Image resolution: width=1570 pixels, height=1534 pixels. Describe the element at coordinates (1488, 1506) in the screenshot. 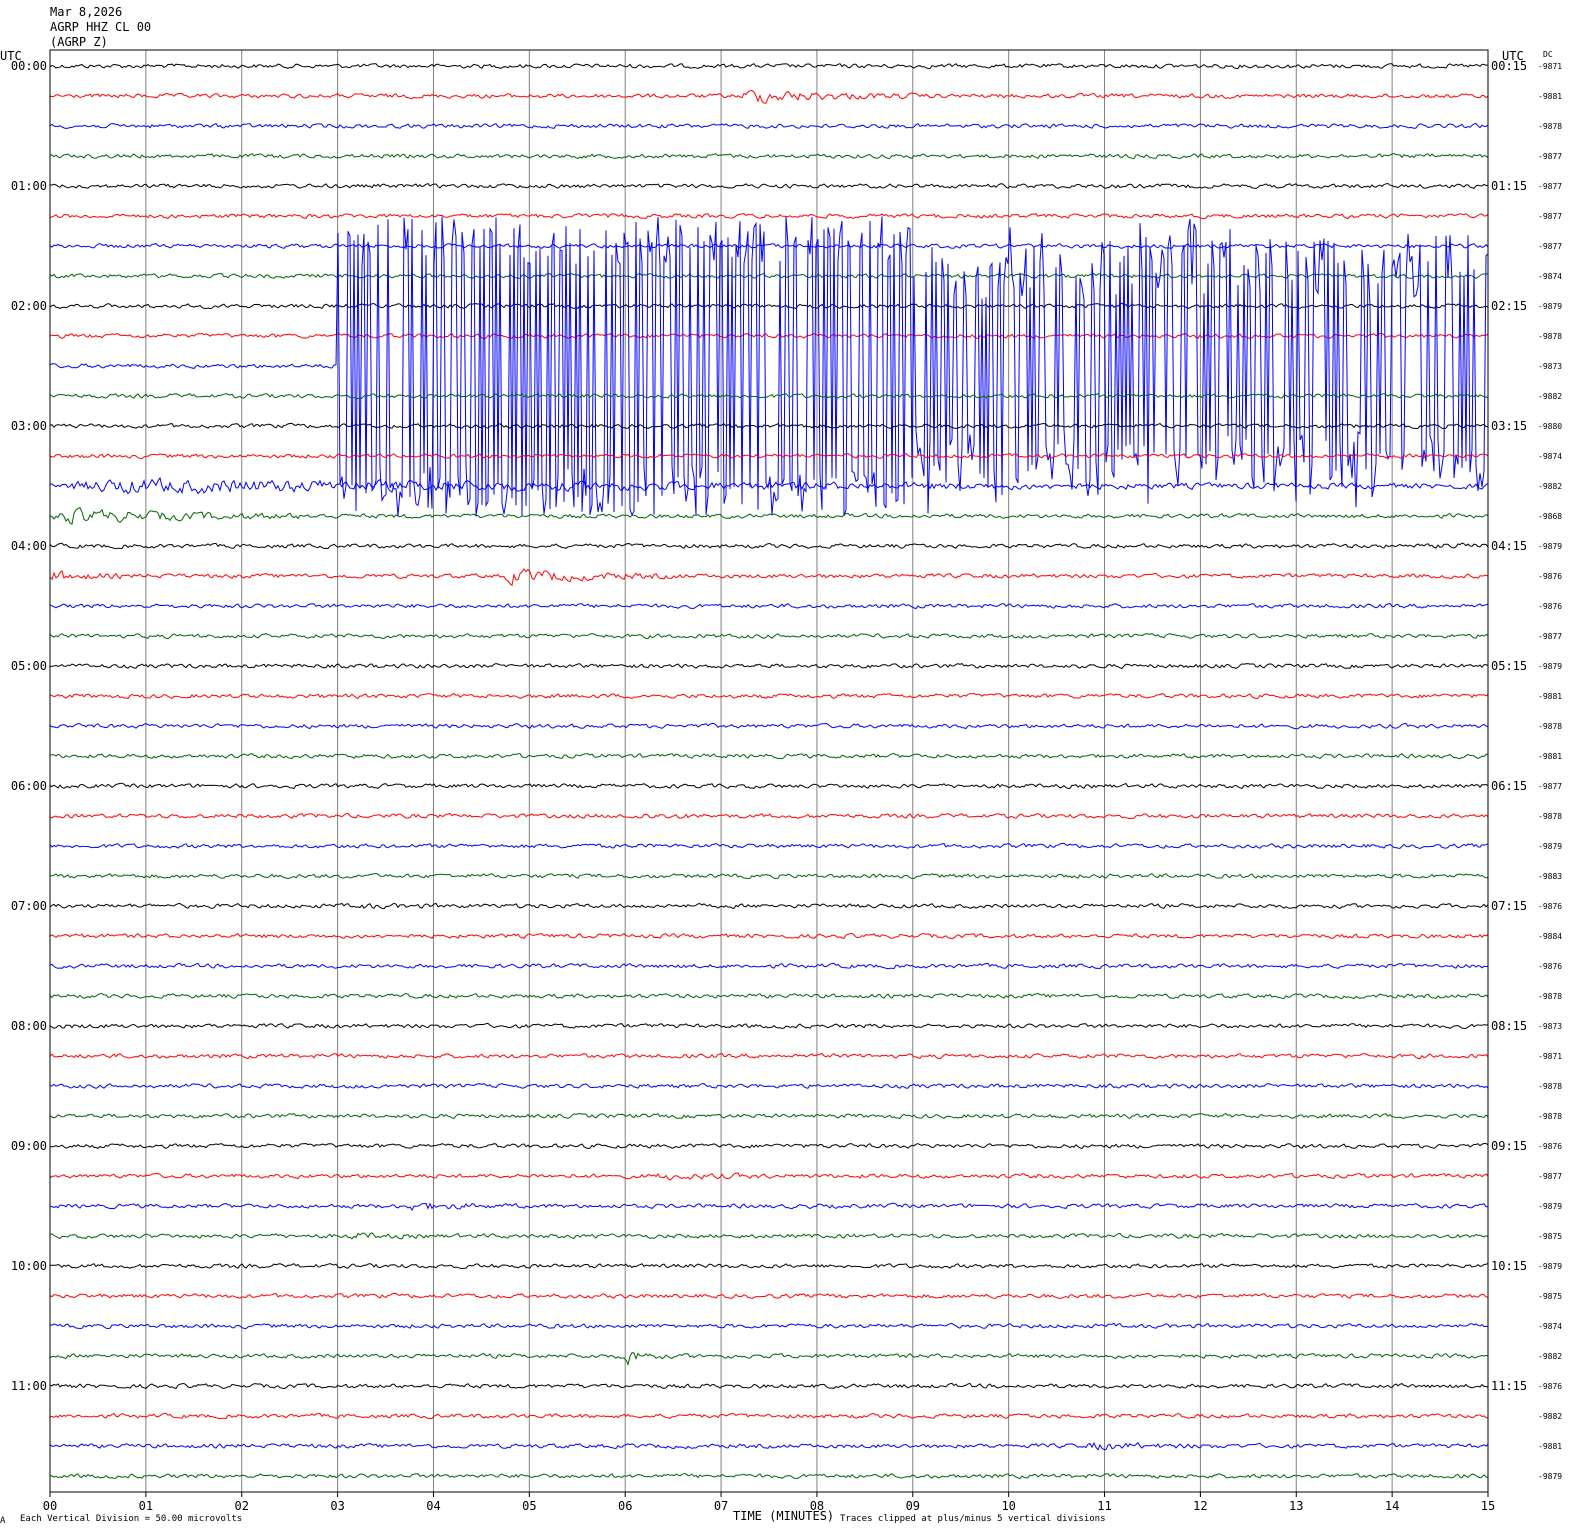

I see `x-tick-label: 15` at that location.